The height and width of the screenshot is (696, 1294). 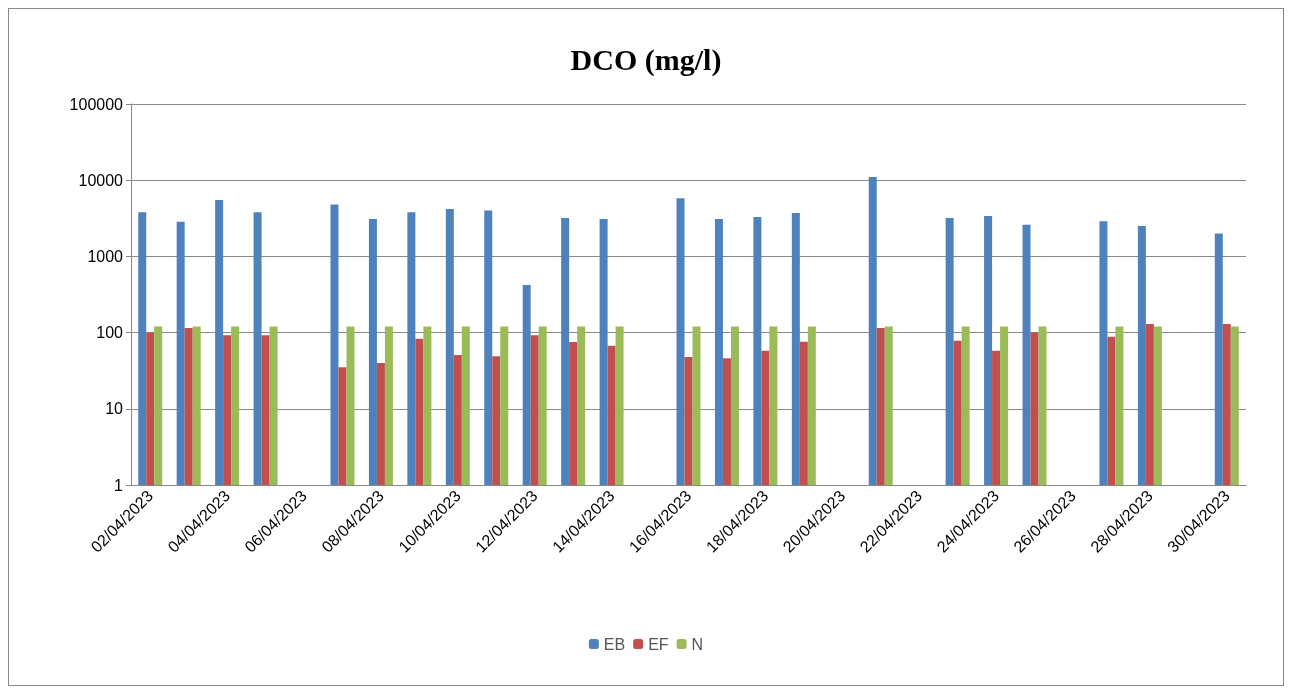 I want to click on y-tick-label: 10000, so click(x=101, y=180).